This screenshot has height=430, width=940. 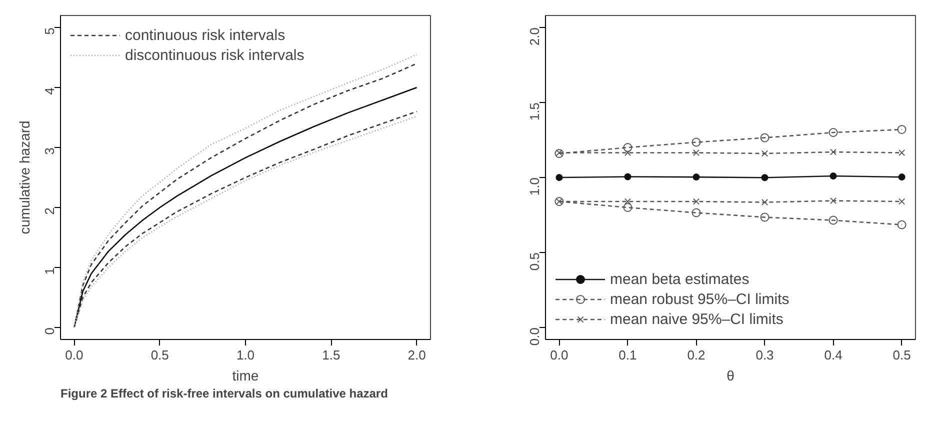 I want to click on y-tick-label: 2, so click(x=49, y=211).